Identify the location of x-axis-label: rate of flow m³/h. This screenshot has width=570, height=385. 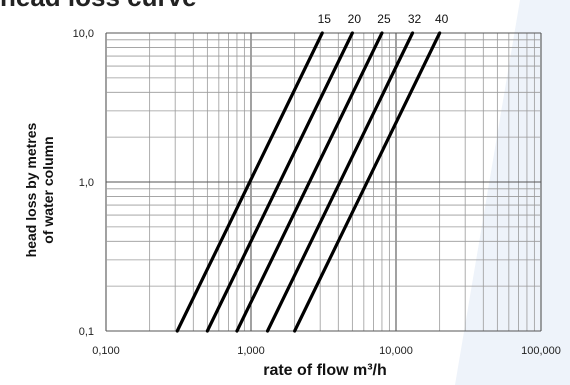
(325, 370).